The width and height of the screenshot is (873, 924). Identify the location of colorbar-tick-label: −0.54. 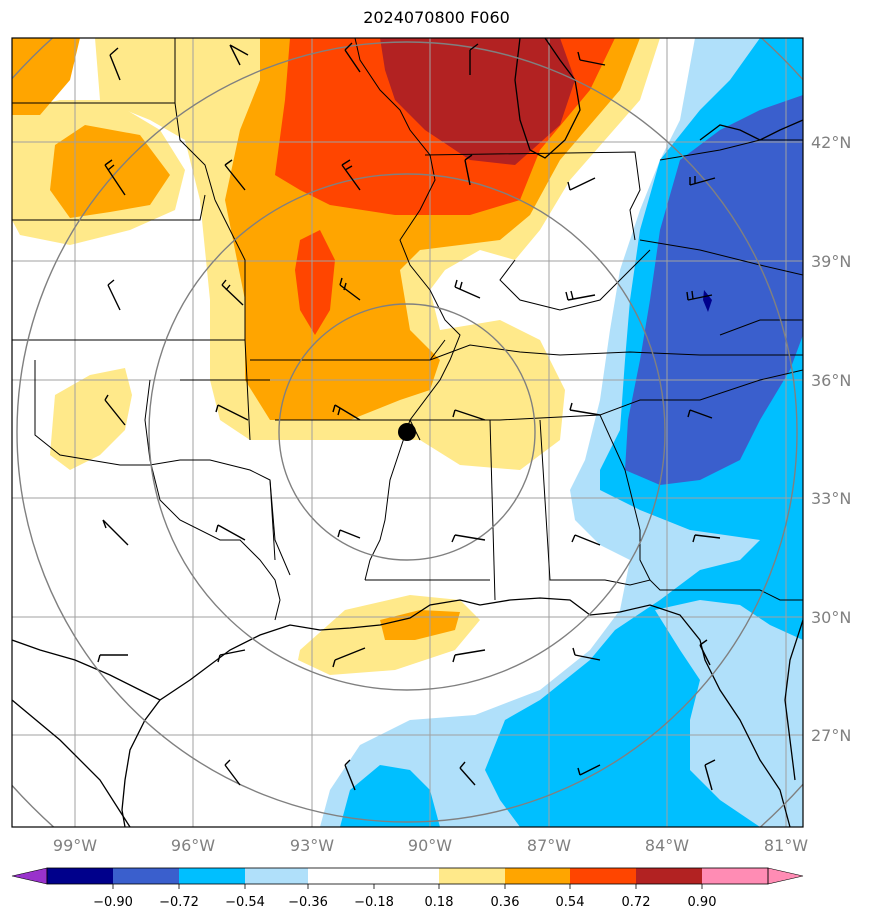
(245, 902).